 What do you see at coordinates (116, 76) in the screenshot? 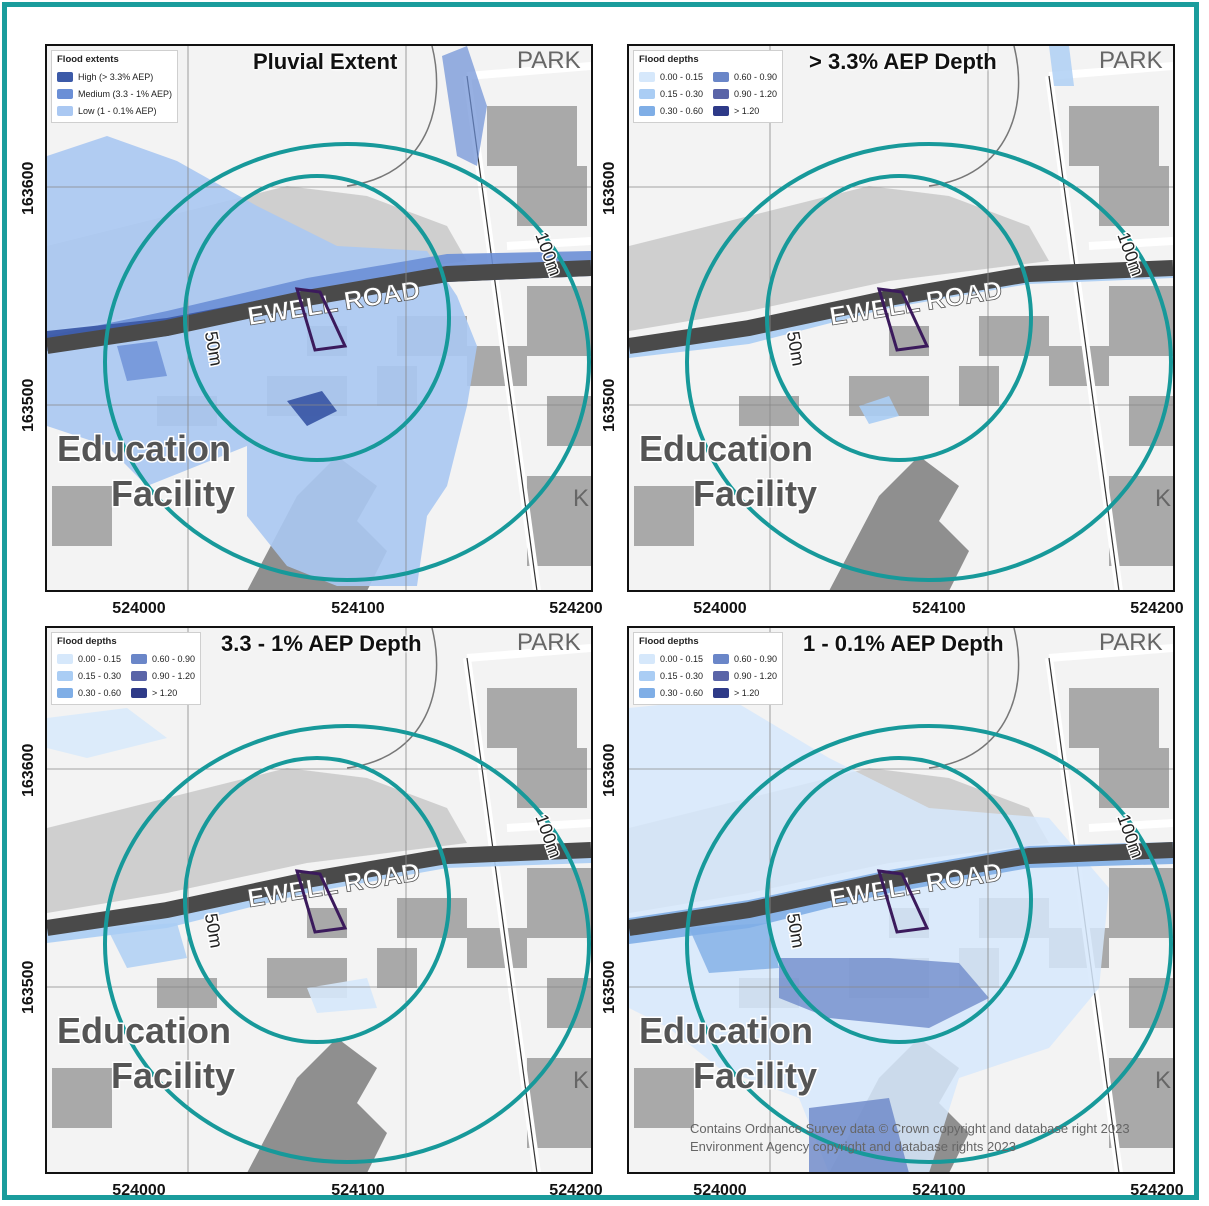
I see `legend-label: High (> 3.3% AEP)` at bounding box center [116, 76].